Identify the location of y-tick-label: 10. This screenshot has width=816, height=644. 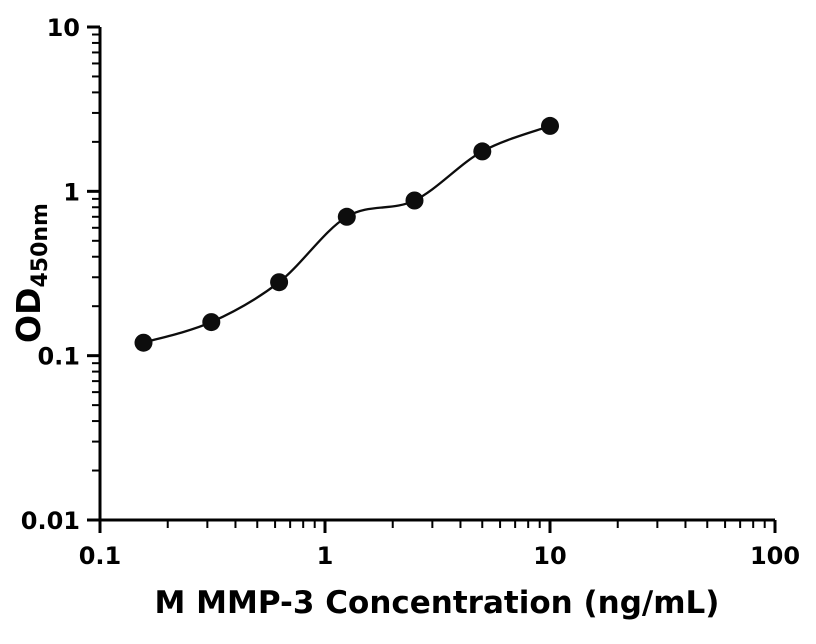
(63, 28).